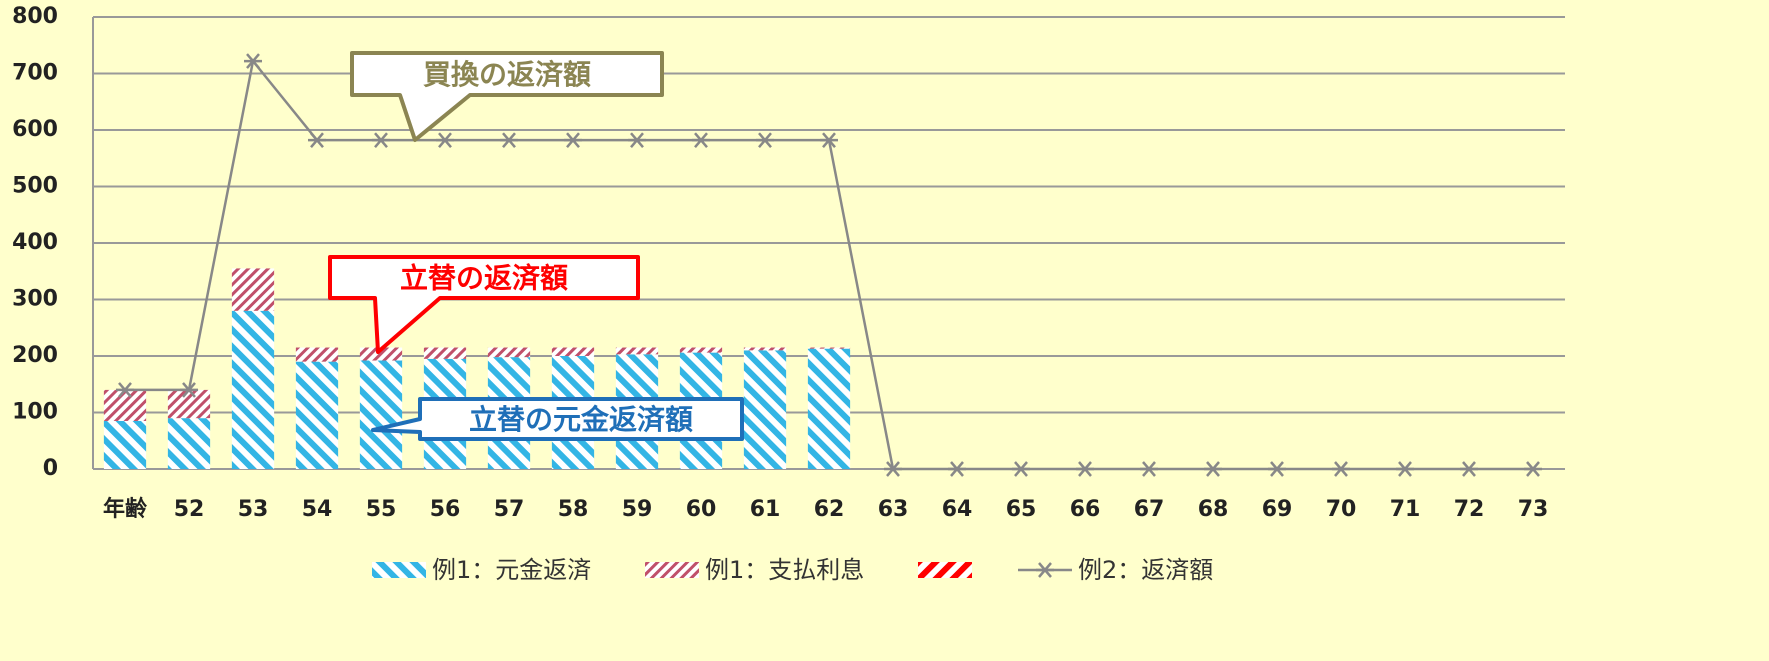  Describe the element at coordinates (701, 509) in the screenshot. I see `x-tick-label: 60` at that location.